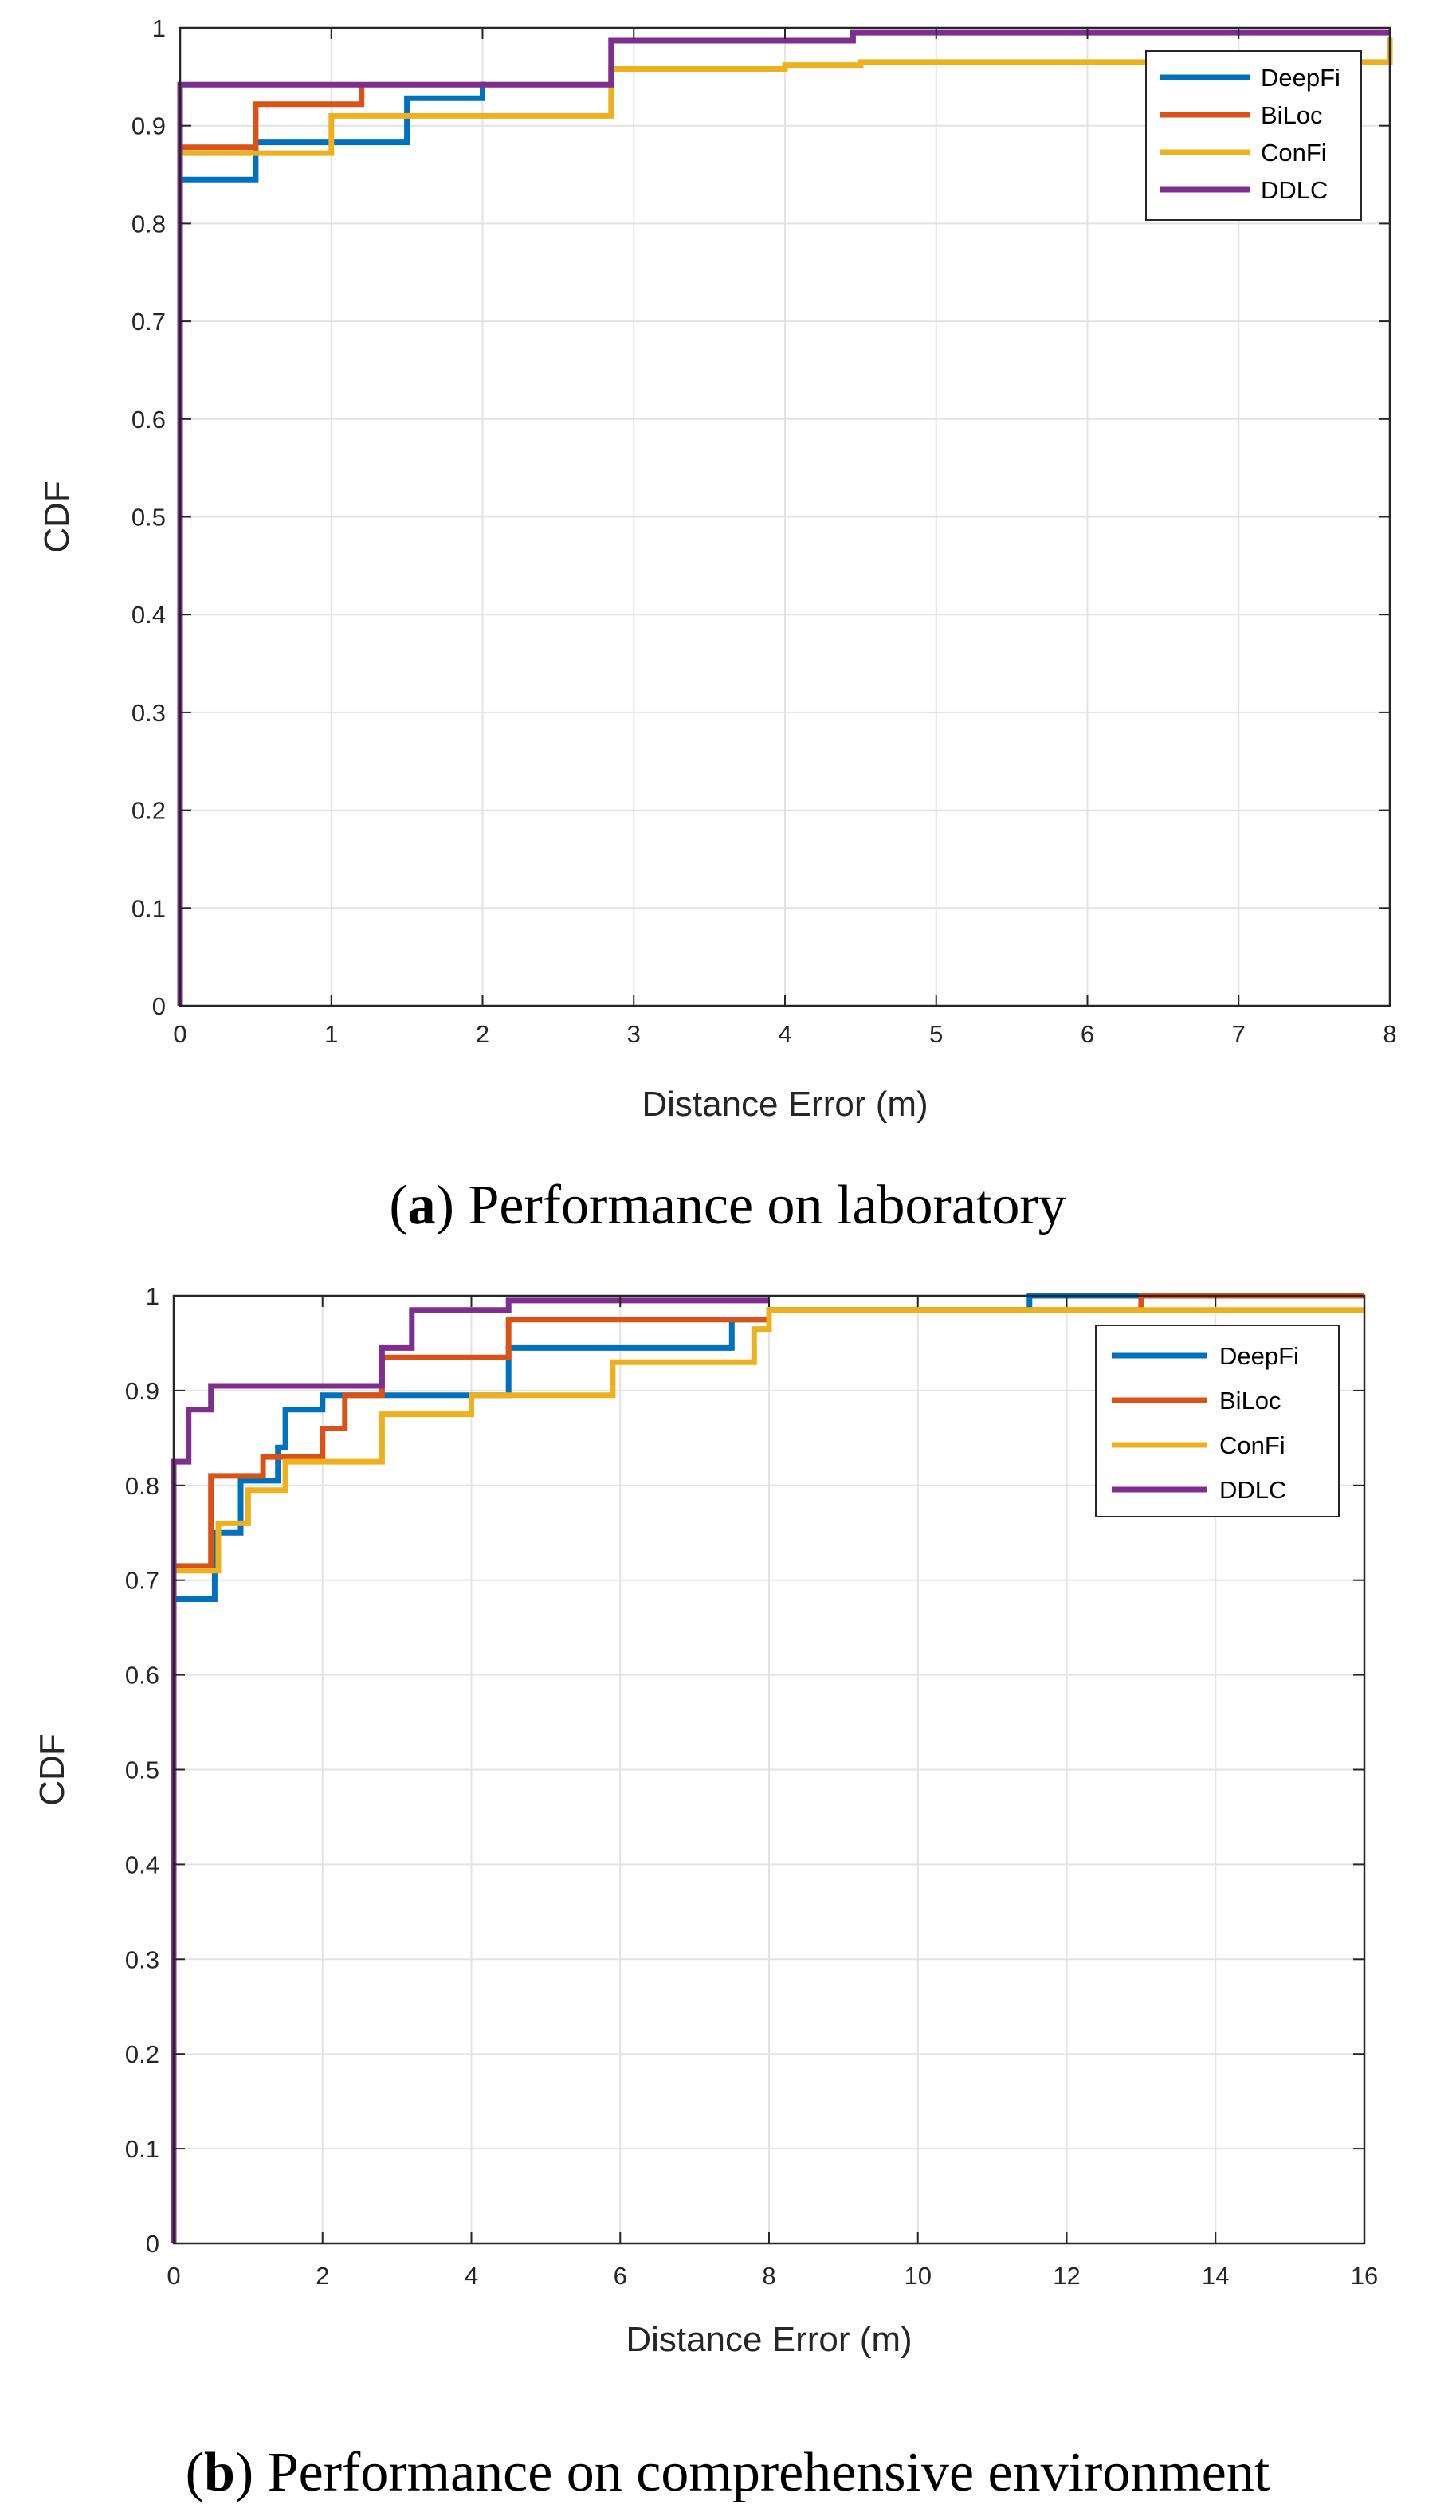 The width and height of the screenshot is (1456, 2520). Describe the element at coordinates (244, 2472) in the screenshot. I see `caption-b-close: )` at that location.